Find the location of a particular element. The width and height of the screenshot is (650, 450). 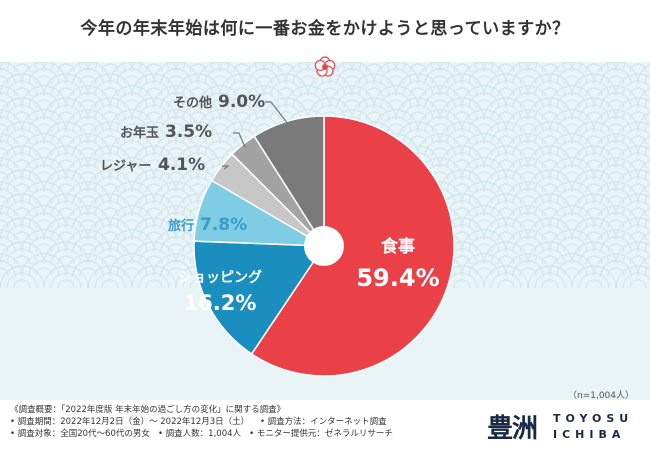

logo-line-2: ICHIBA is located at coordinates (589, 434).